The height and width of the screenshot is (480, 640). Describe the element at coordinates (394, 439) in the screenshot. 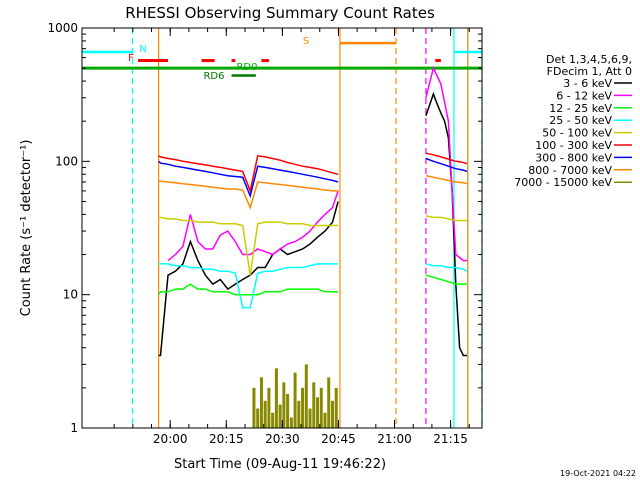

I see `x-tick-label-4: 21:00` at that location.